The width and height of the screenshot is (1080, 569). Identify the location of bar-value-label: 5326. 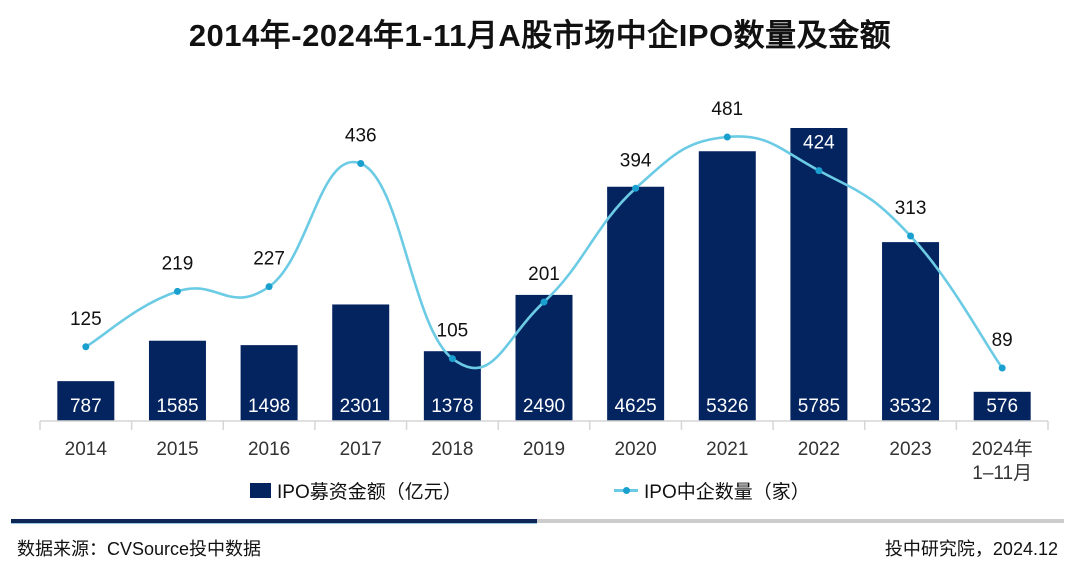
(727, 406).